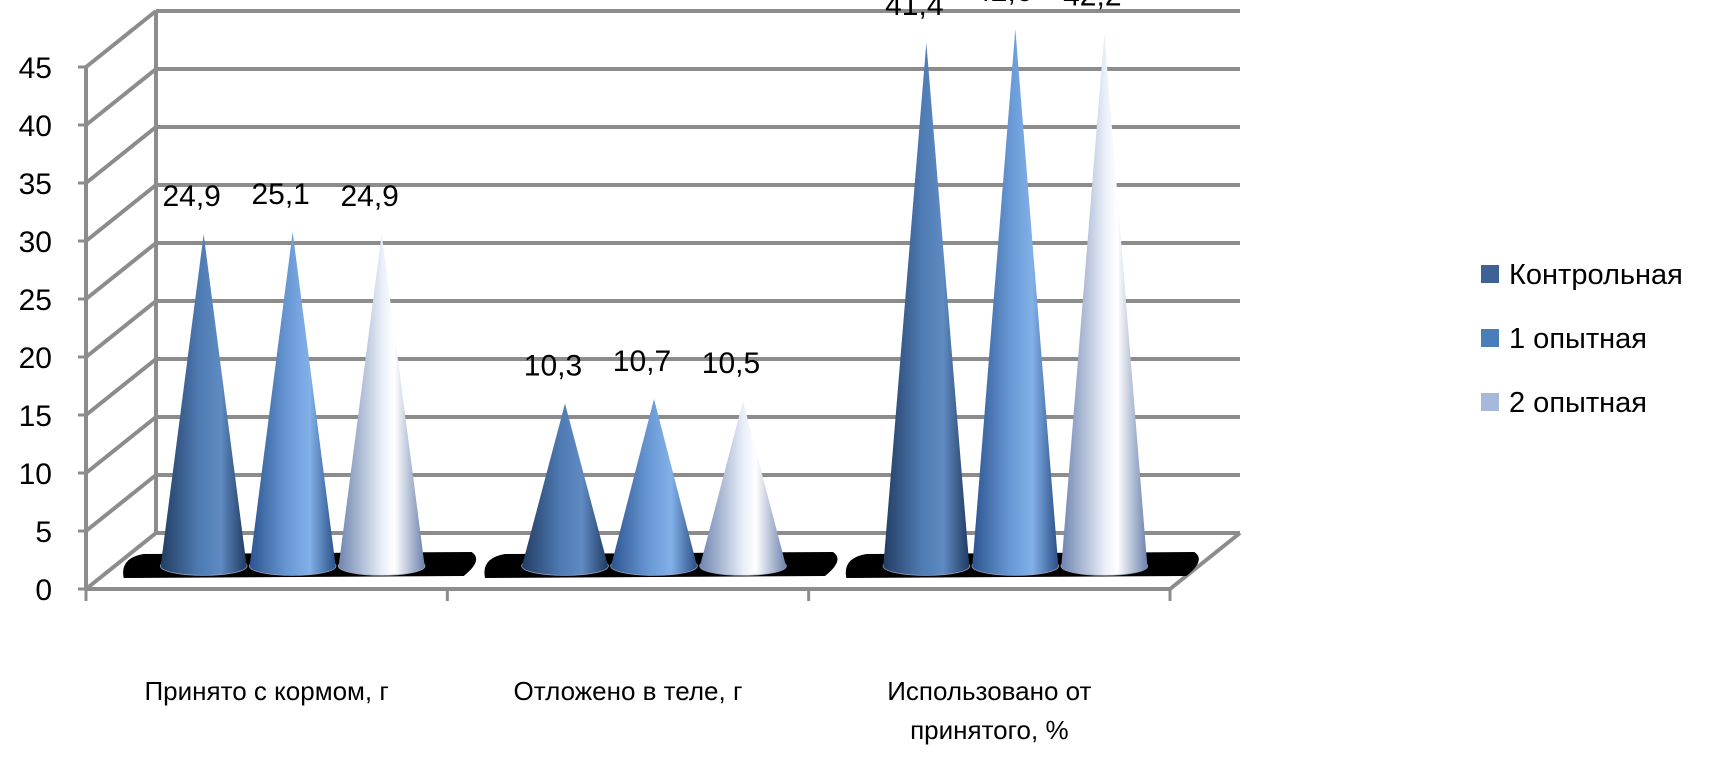 Image resolution: width=1729 pixels, height=758 pixels. I want to click on data-label: 42,2, so click(1092, 6).